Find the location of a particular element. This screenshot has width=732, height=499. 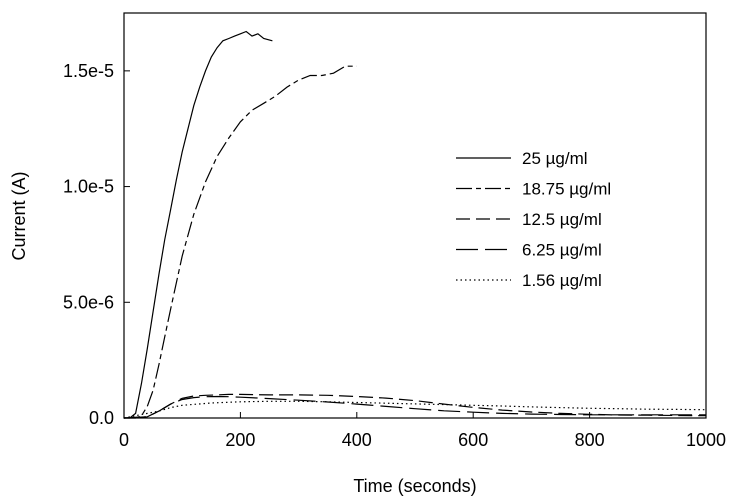

x-tick-label: 800 is located at coordinates (590, 440).